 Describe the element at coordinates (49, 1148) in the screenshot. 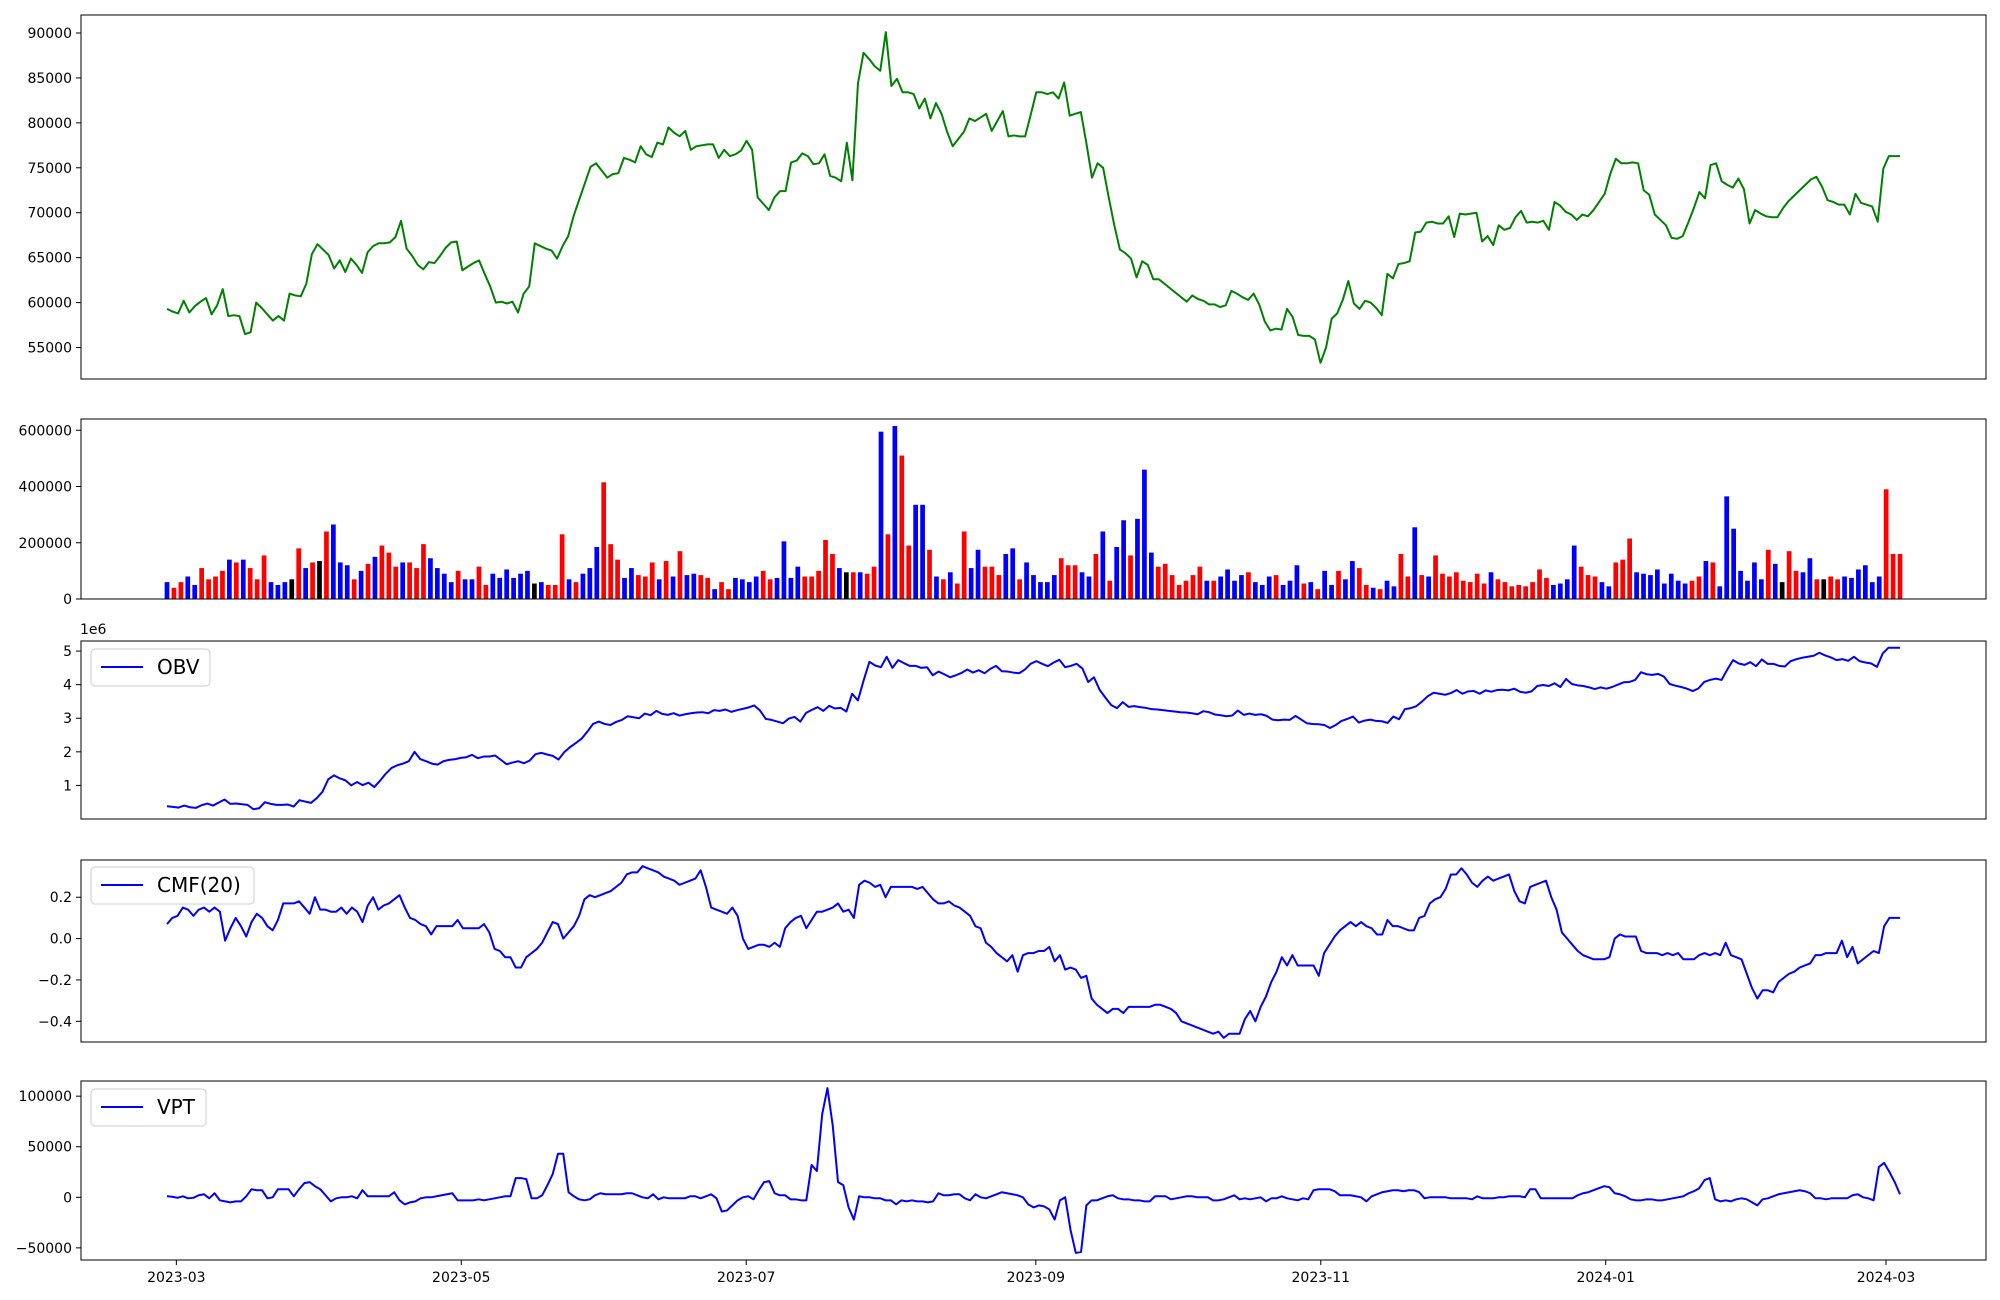

I see `vpt-ytick-label: 50000` at that location.